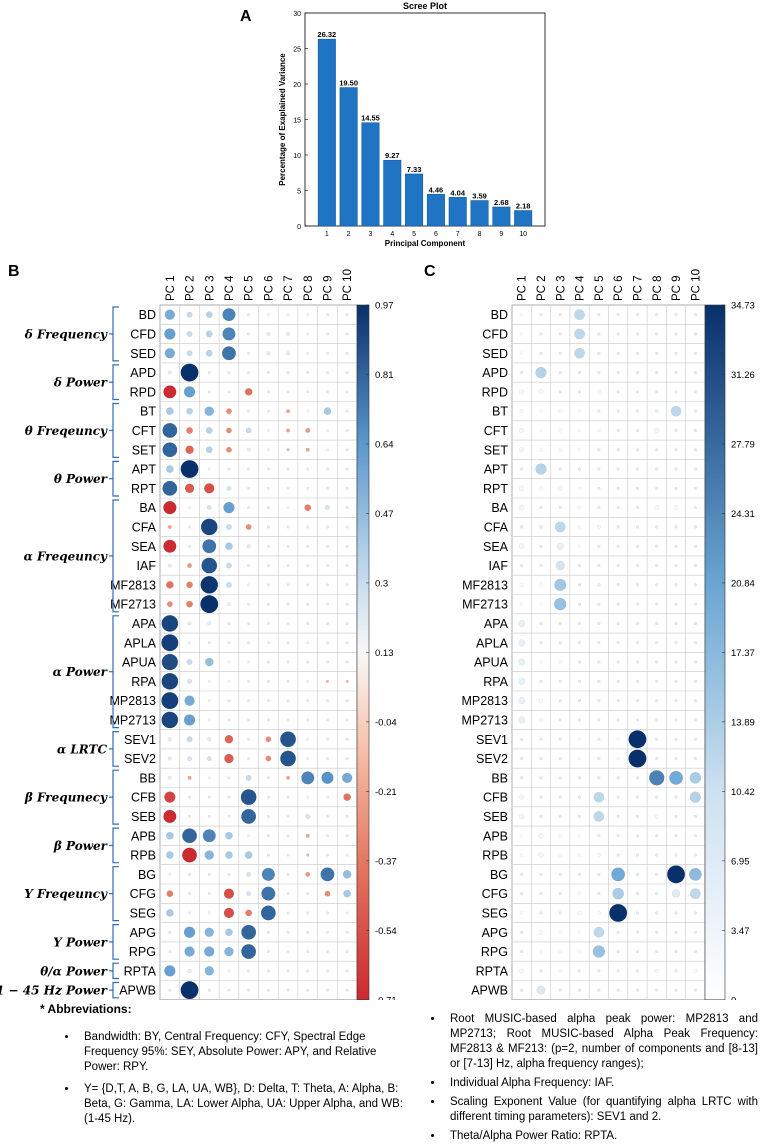 This screenshot has width=765, height=1148. I want to click on bar-value-label: 3.59, so click(479, 196).